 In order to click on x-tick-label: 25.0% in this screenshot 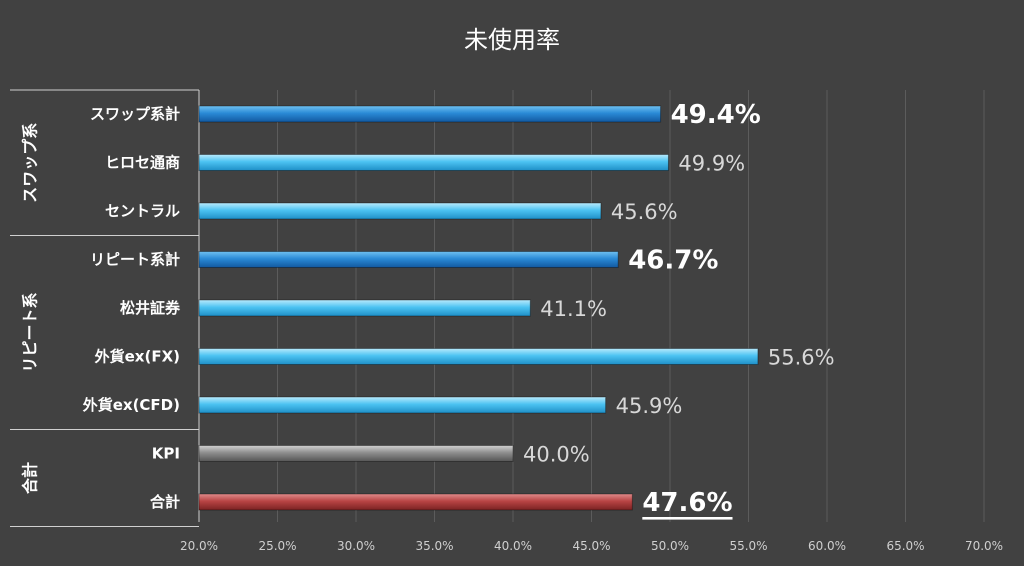, I will do `click(277, 546)`.